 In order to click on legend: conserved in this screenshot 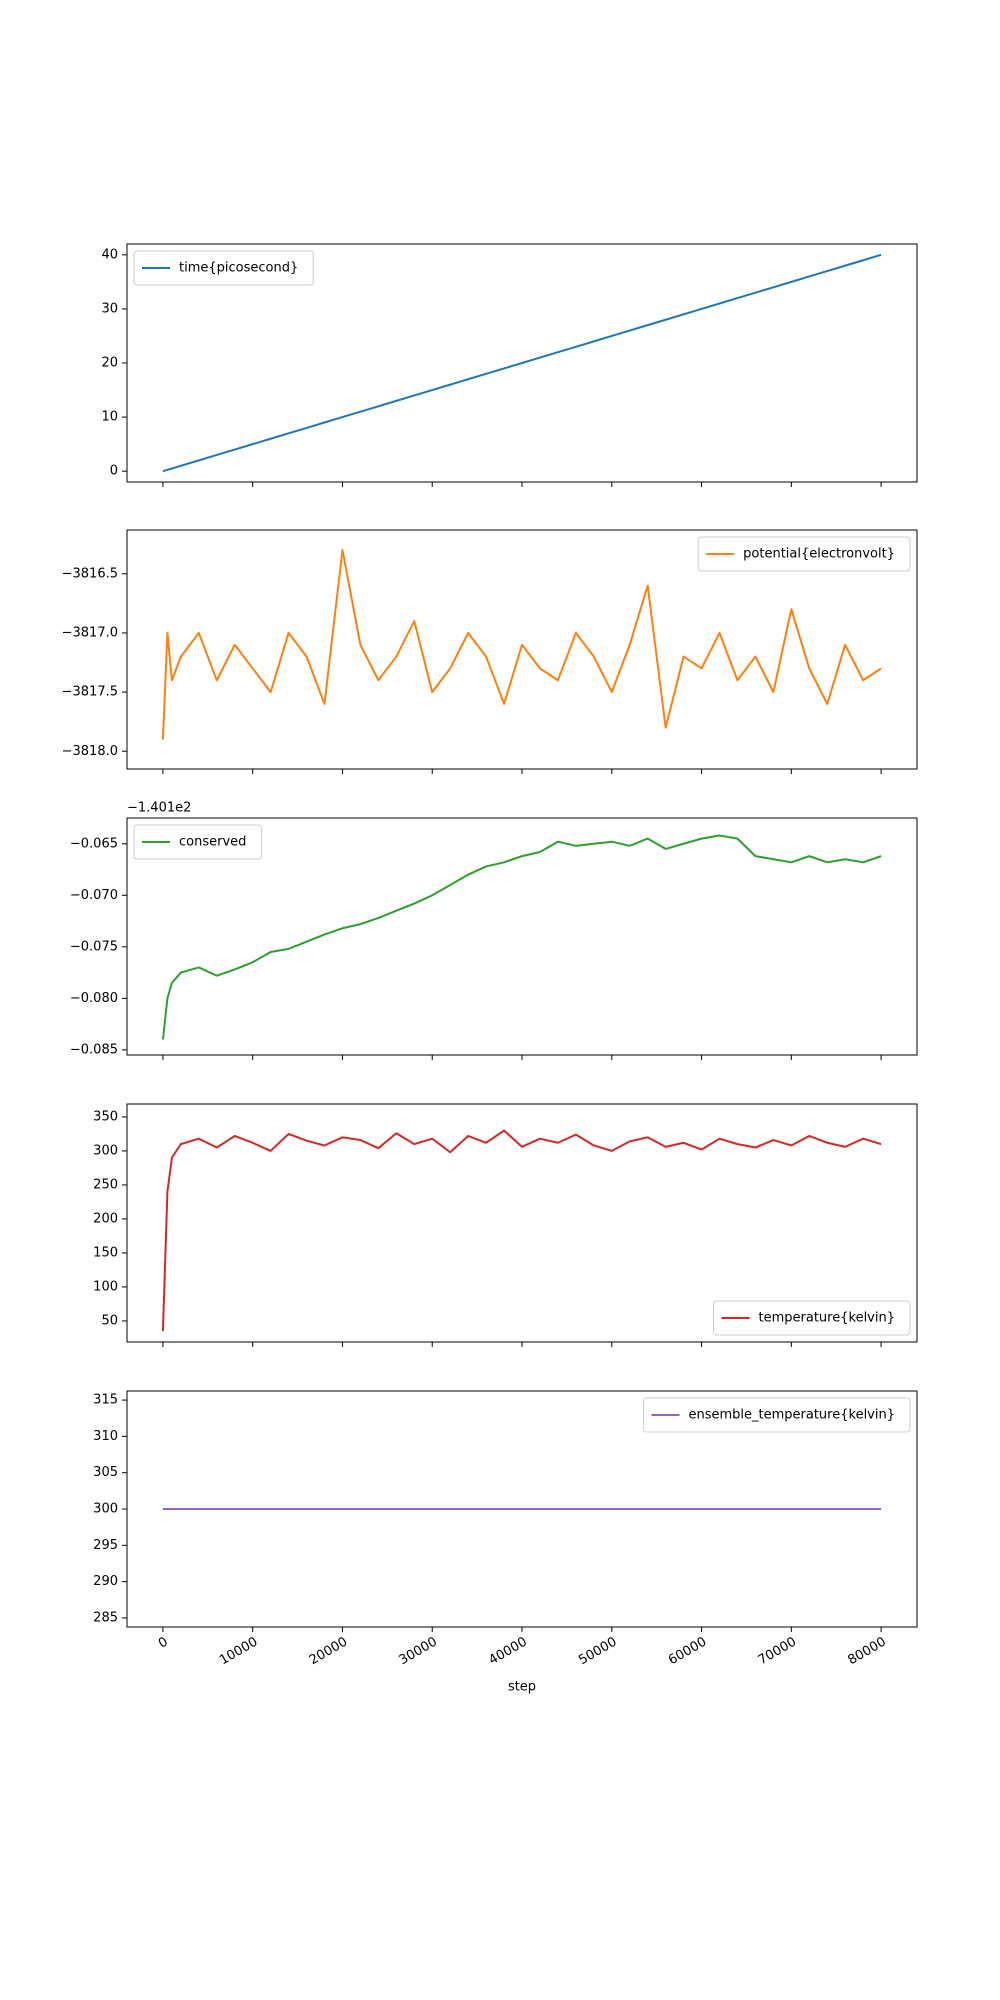, I will do `click(197, 842)`.